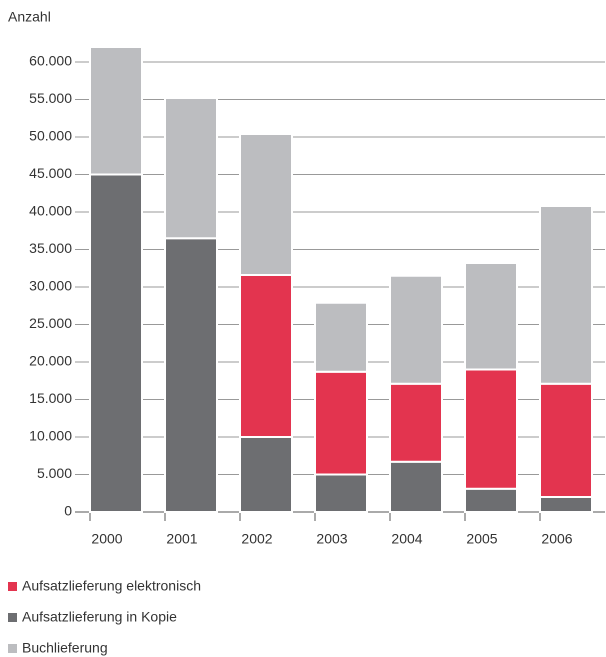  I want to click on legend-label: Aufsatzlieferung elektronisch, so click(111, 586).